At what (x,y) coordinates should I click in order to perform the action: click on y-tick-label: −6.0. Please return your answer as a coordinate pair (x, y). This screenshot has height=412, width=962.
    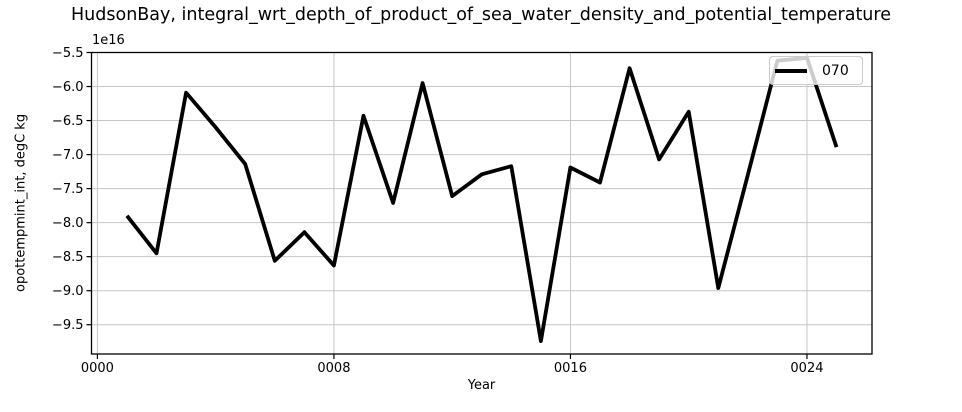
    Looking at the image, I should click on (68, 87).